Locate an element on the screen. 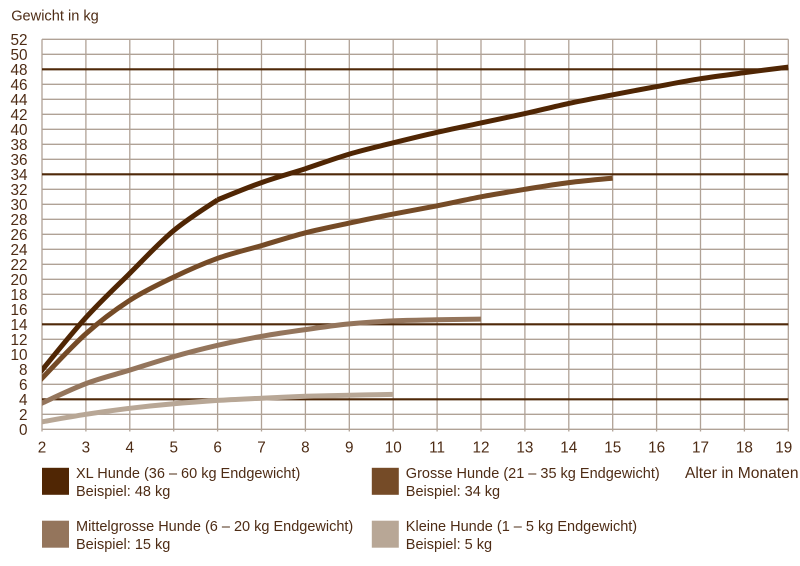 The height and width of the screenshot is (566, 800). svg-text: 22 is located at coordinates (18, 265).